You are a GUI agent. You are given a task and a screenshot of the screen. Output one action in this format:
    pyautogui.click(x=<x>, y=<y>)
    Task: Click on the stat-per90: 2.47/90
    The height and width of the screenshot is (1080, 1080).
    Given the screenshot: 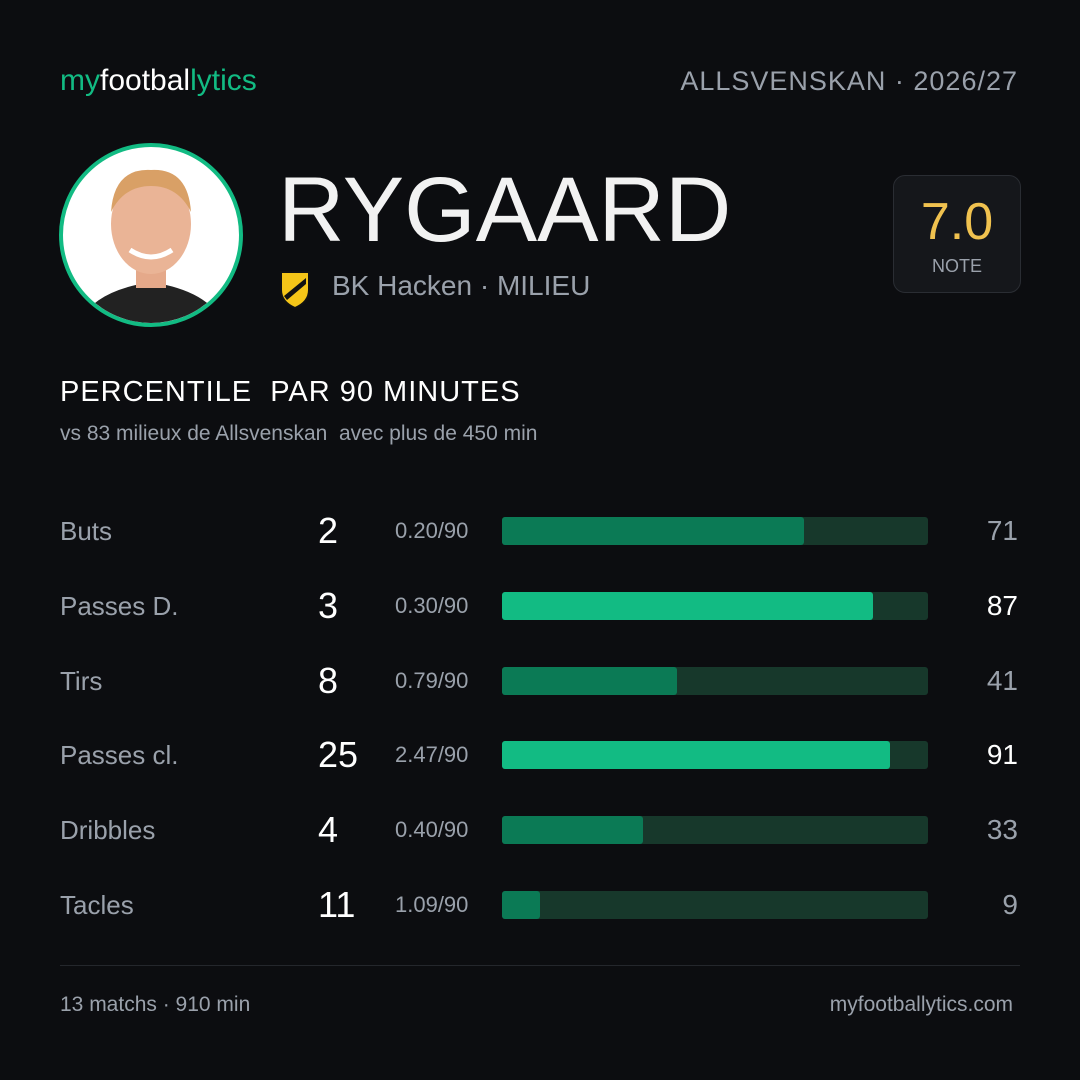 What is the action you would take?
    pyautogui.click(x=432, y=755)
    